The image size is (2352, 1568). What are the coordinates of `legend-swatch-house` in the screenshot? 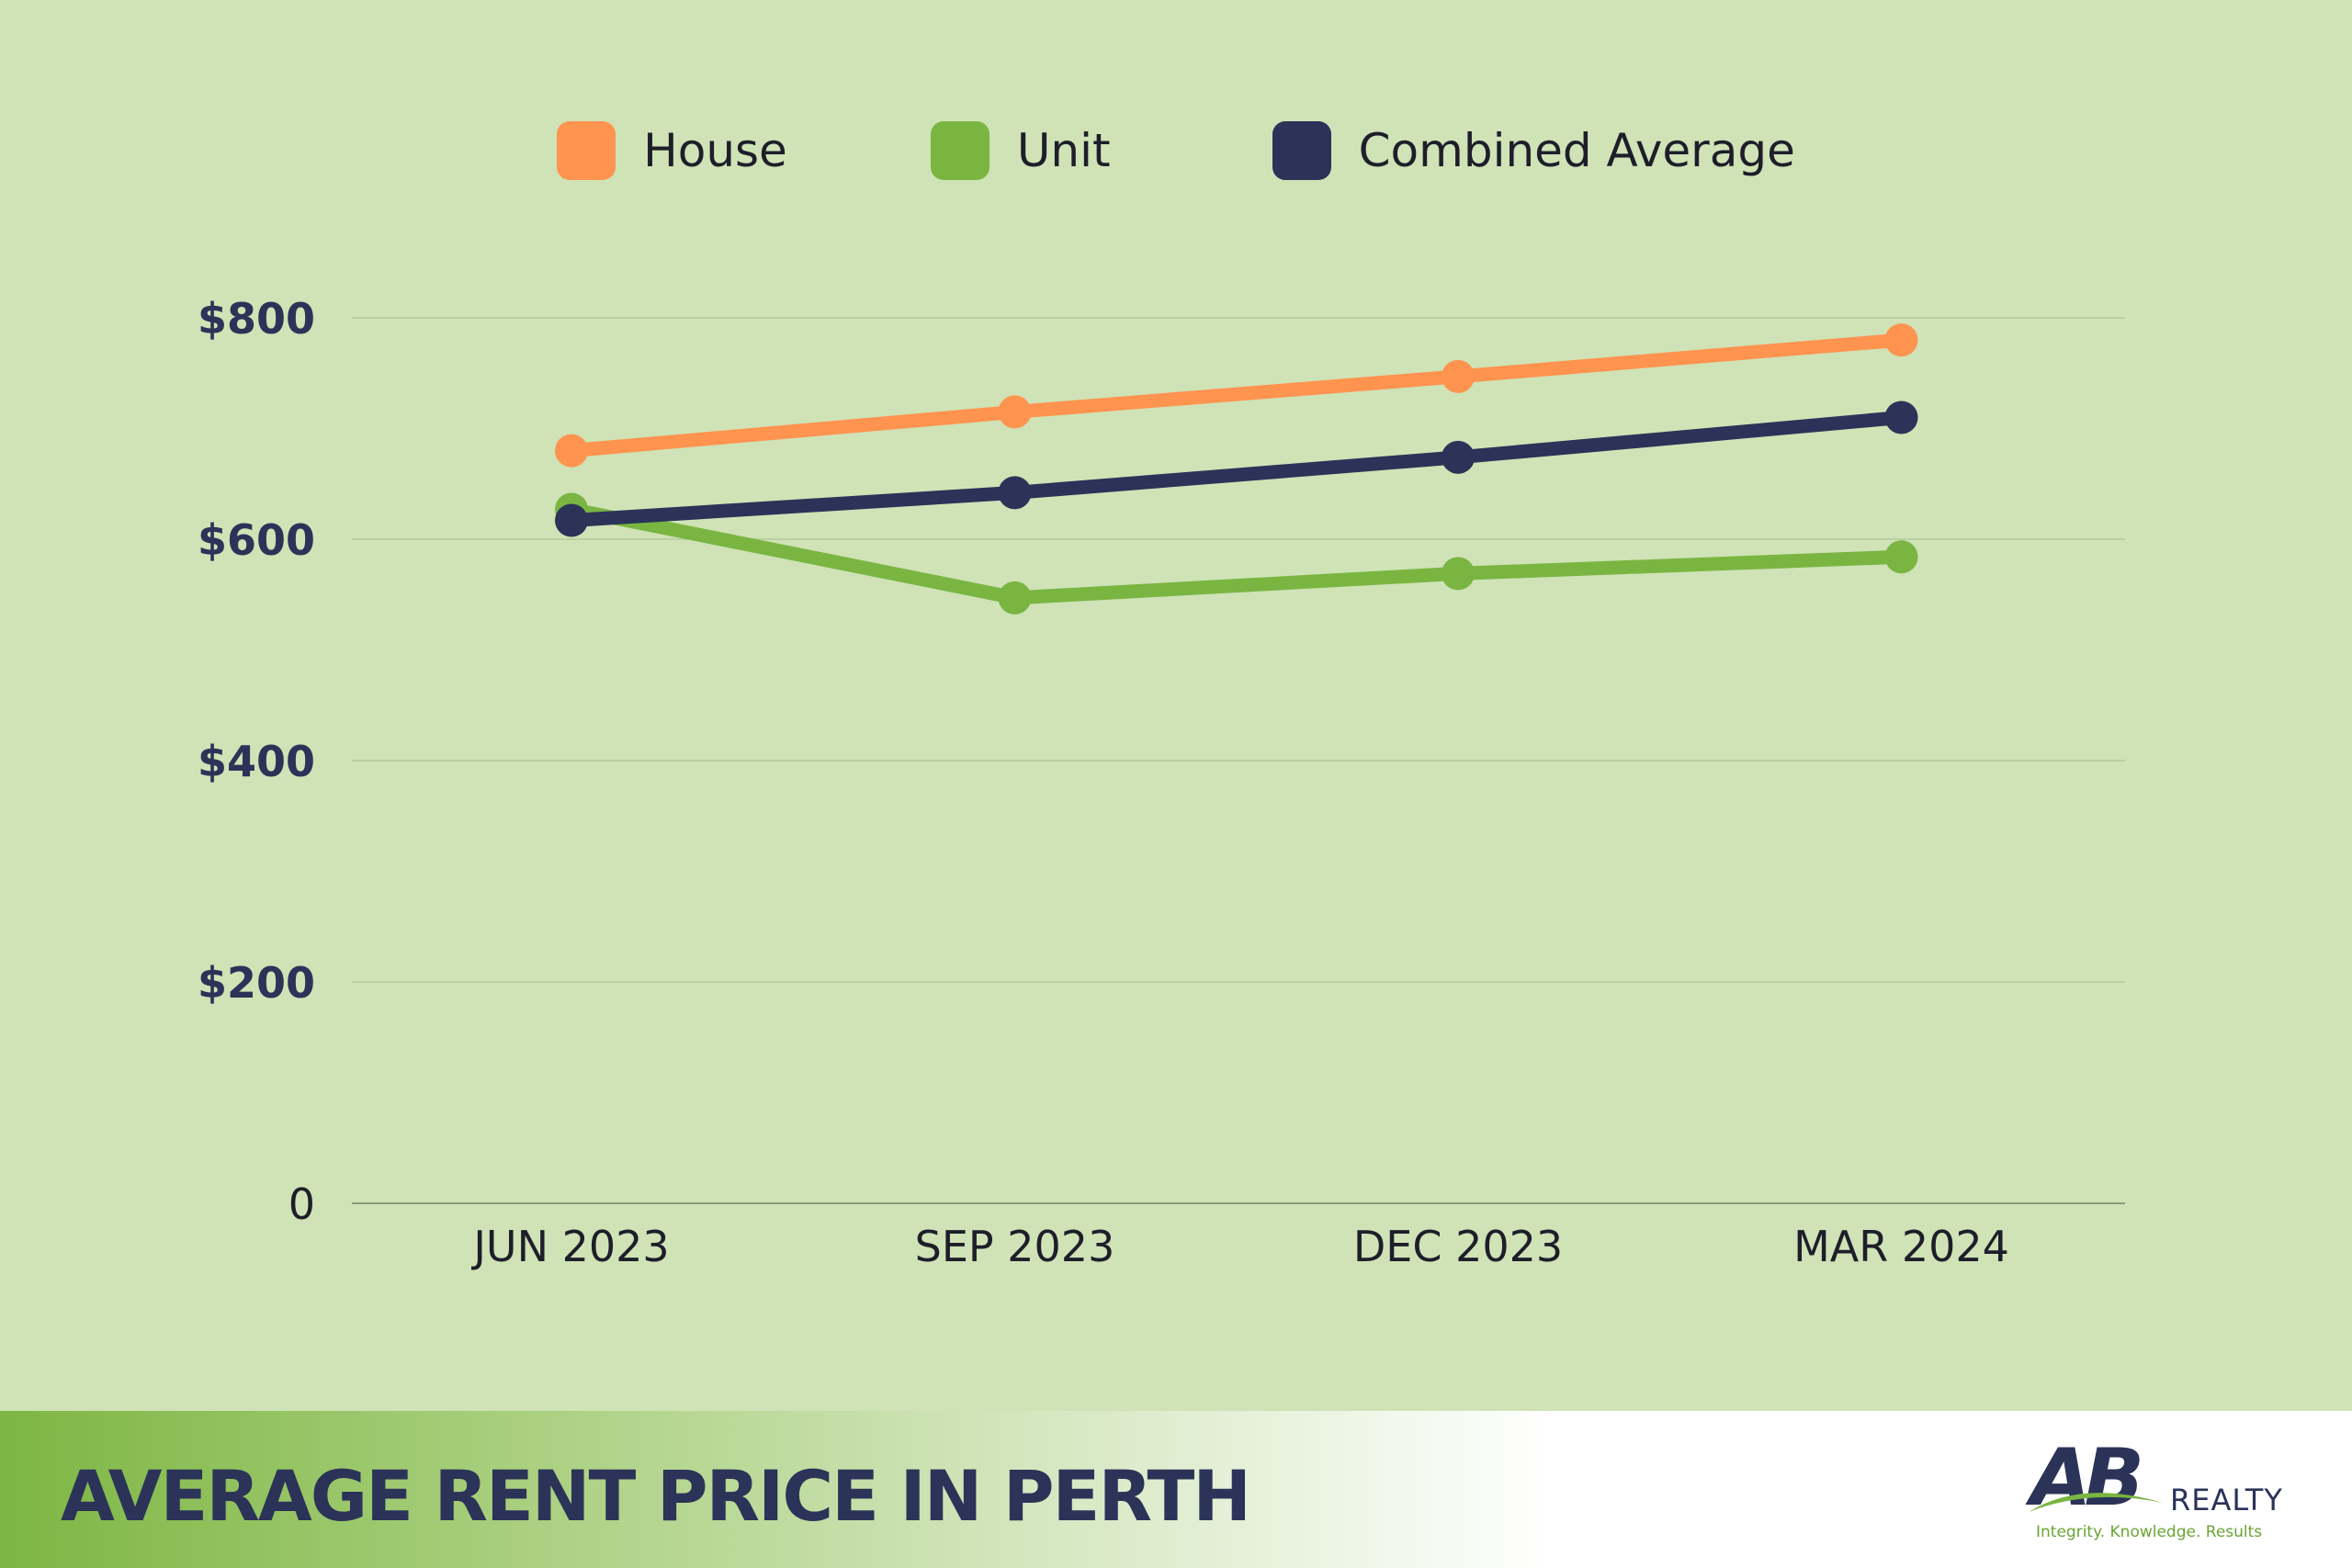 It's located at (586, 150).